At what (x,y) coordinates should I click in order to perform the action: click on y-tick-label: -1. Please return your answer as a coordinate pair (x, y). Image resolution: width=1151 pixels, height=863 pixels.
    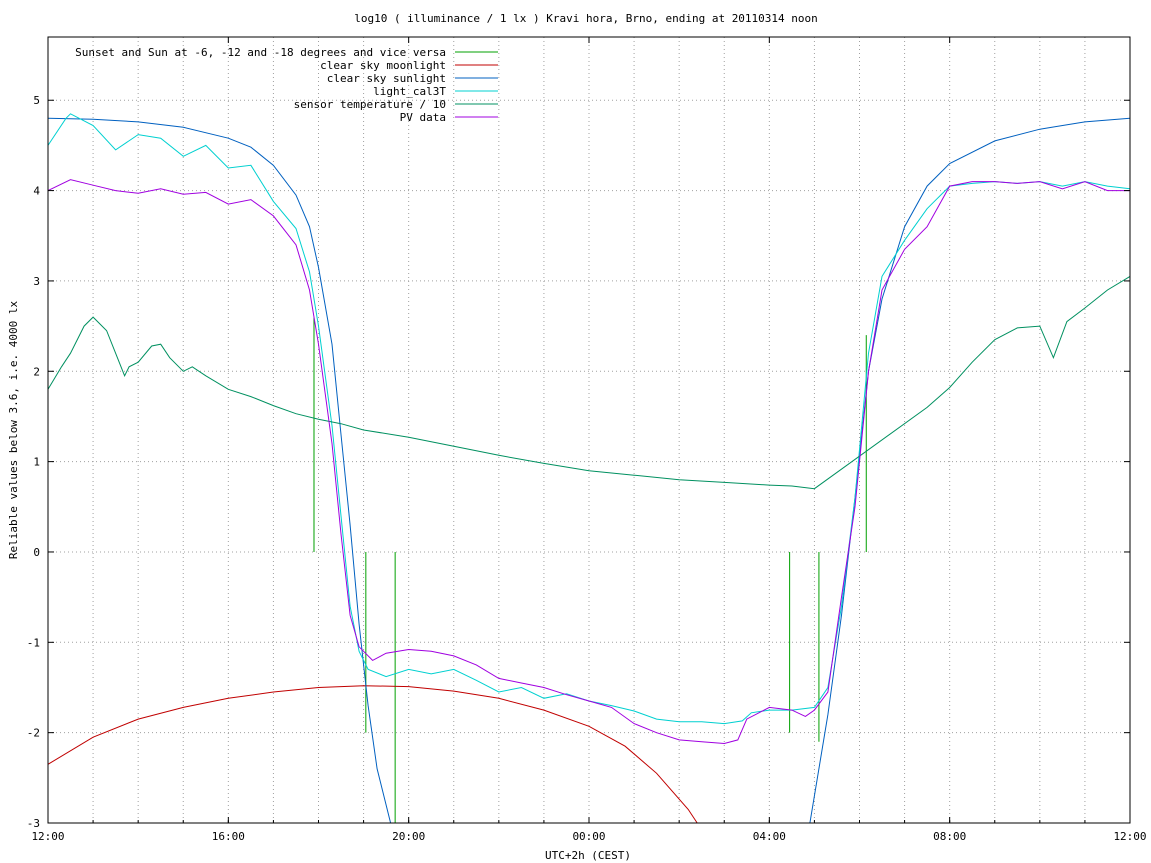
    Looking at the image, I should click on (33, 642).